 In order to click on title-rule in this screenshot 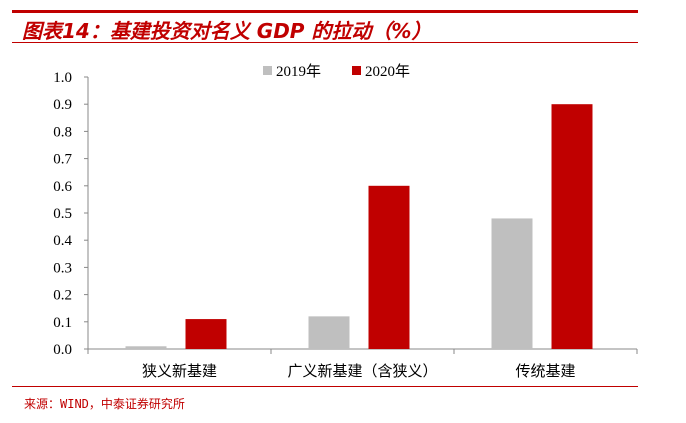, I will do `click(325, 42)`.